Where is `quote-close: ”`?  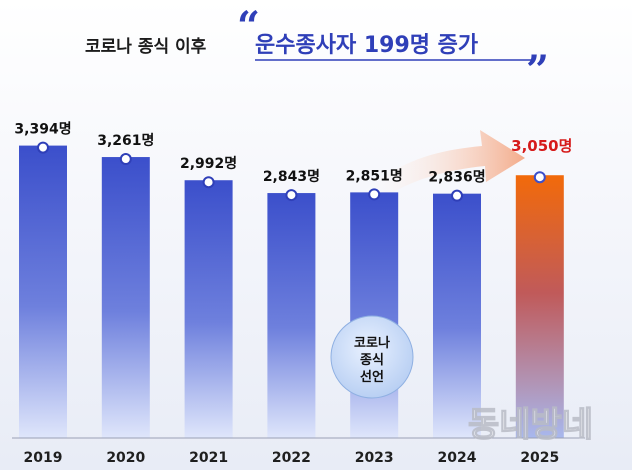 quote-close: ” is located at coordinates (537, 70).